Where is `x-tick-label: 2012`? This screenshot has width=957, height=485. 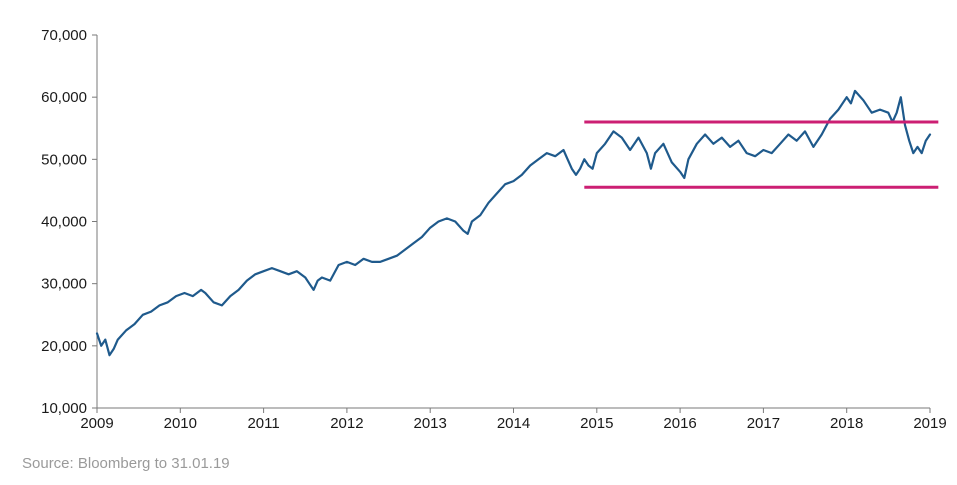 x-tick-label: 2012 is located at coordinates (346, 423).